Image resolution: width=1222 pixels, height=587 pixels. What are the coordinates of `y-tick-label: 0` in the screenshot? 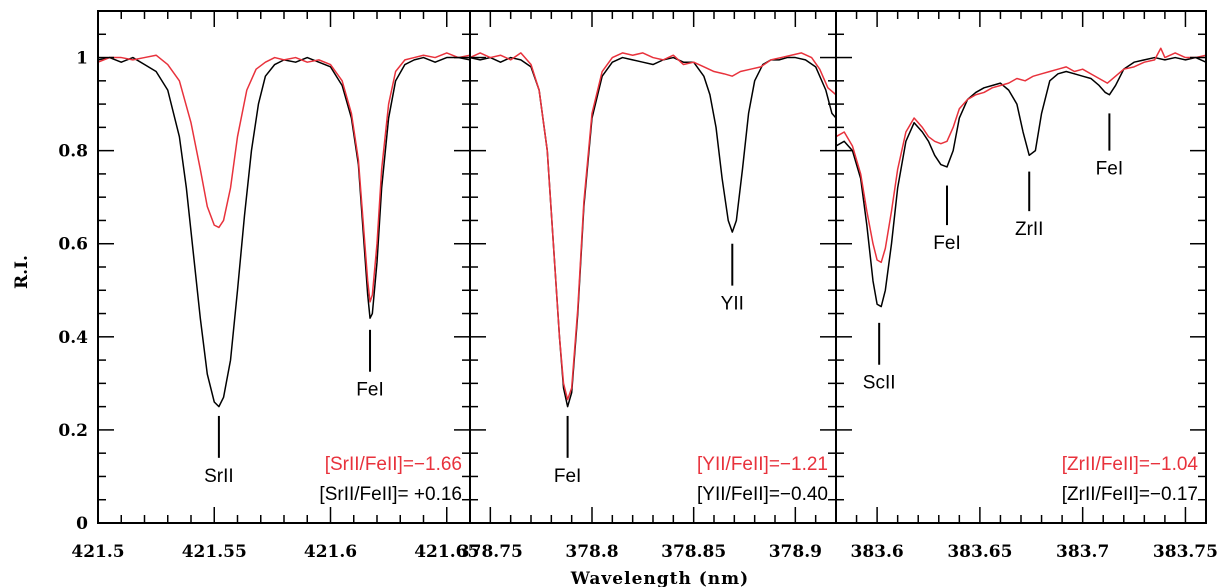 It's located at (82, 524).